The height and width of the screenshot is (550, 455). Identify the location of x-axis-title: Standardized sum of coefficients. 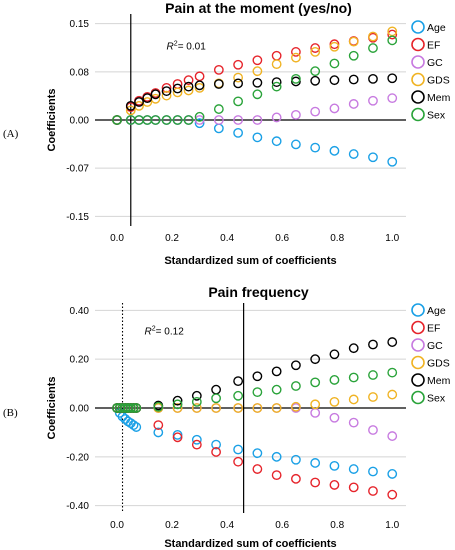
(250, 261).